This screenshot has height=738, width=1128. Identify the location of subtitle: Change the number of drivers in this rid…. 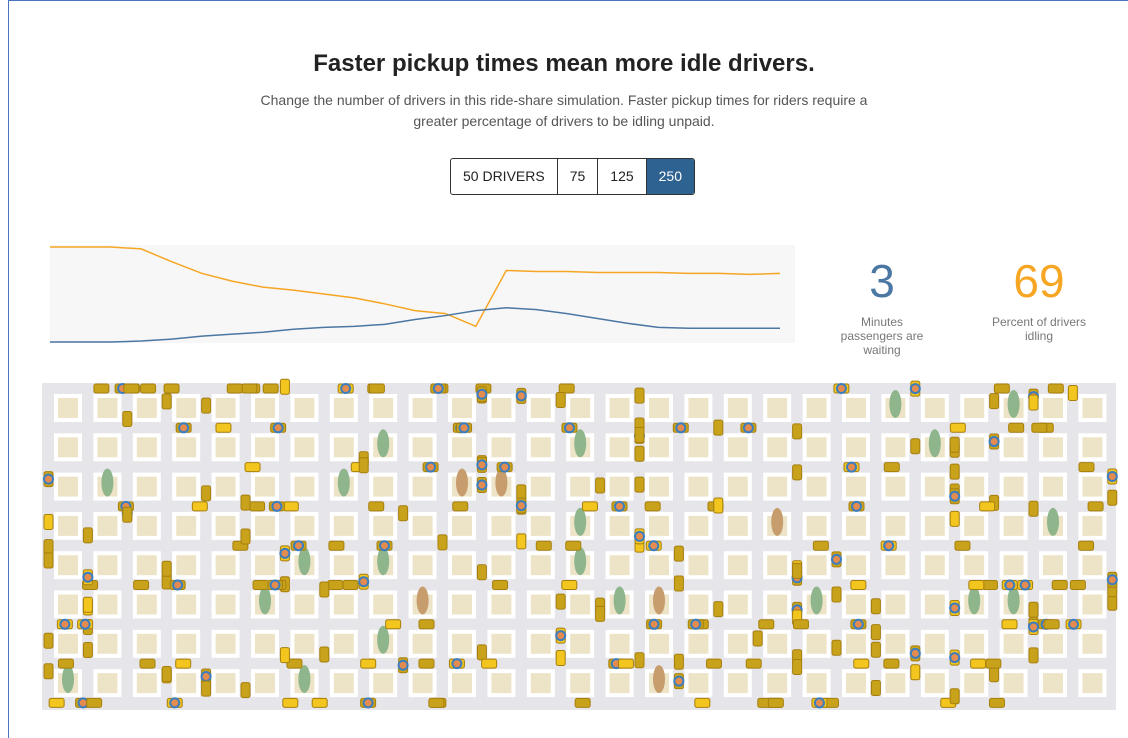
(564, 110).